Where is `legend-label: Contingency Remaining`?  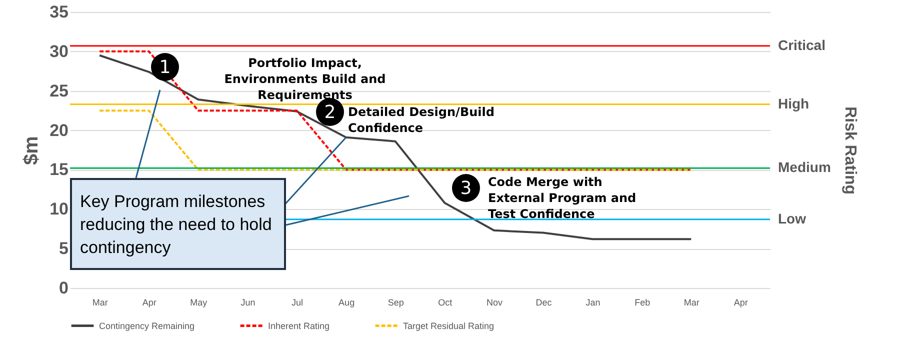
legend-label: Contingency Remaining is located at coordinates (147, 325).